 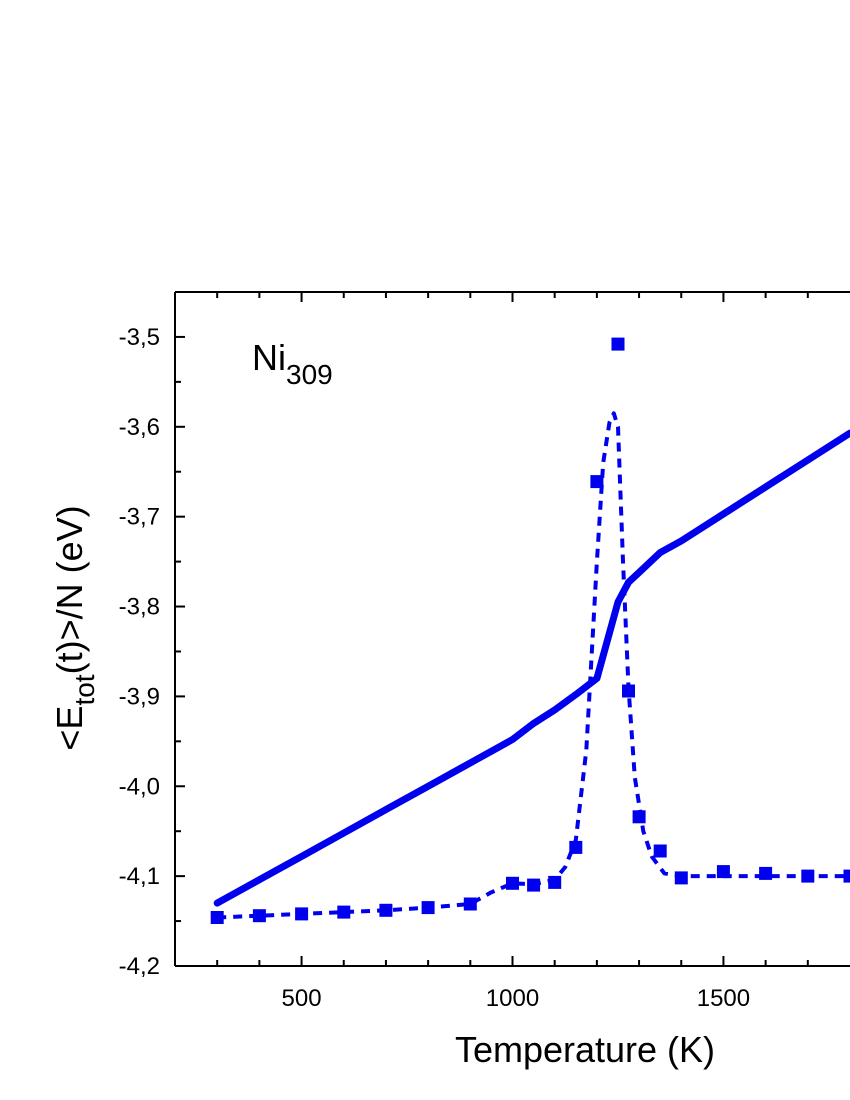 I want to click on y-axis-title: <Etot(t)>/N (eV), so click(x=74, y=627).